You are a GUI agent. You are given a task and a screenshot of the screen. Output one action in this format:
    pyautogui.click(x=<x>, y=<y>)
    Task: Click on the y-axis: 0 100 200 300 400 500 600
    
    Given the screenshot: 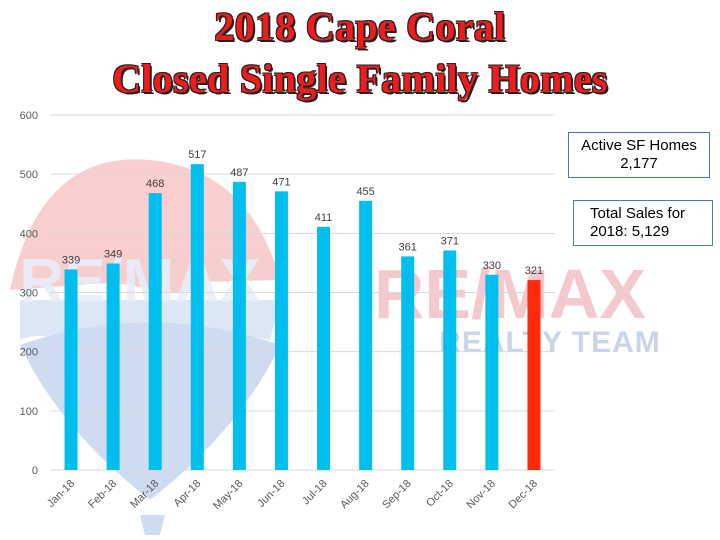 What is the action you would take?
    pyautogui.click(x=29, y=293)
    